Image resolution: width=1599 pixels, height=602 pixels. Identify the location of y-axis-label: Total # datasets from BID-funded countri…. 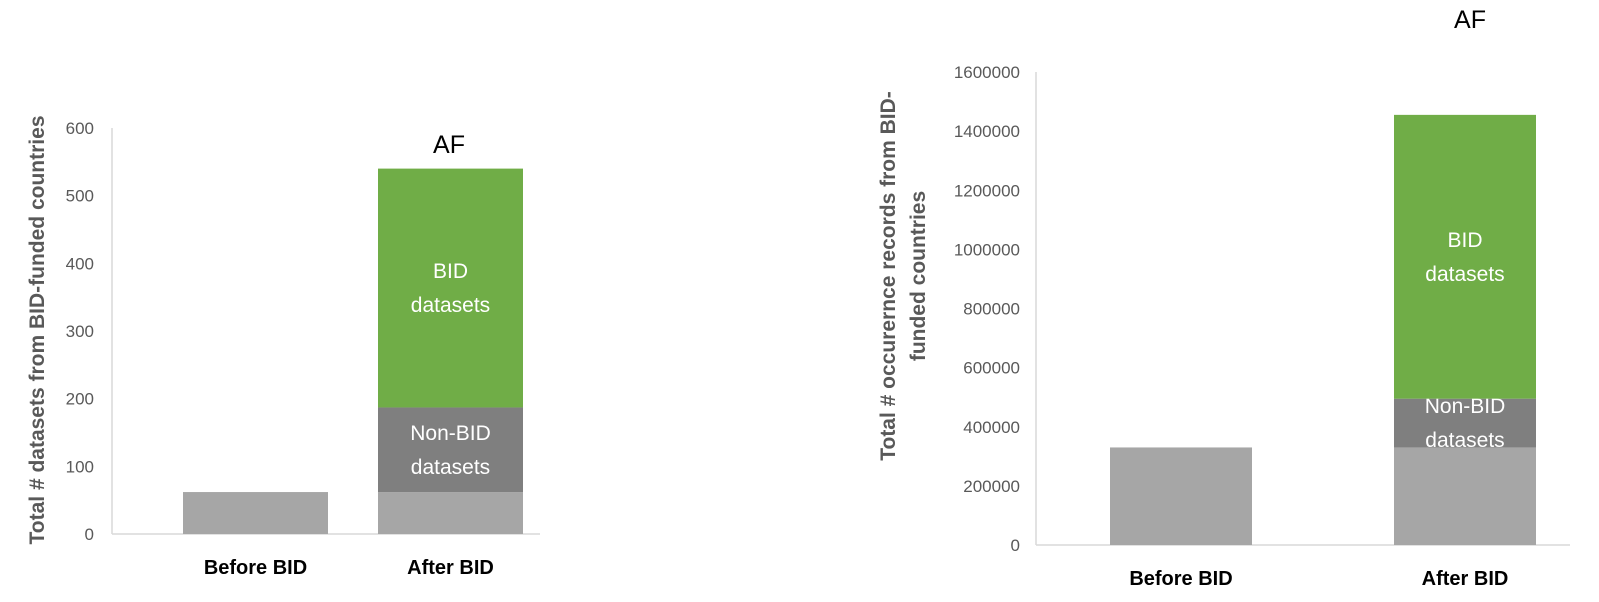
(37, 330).